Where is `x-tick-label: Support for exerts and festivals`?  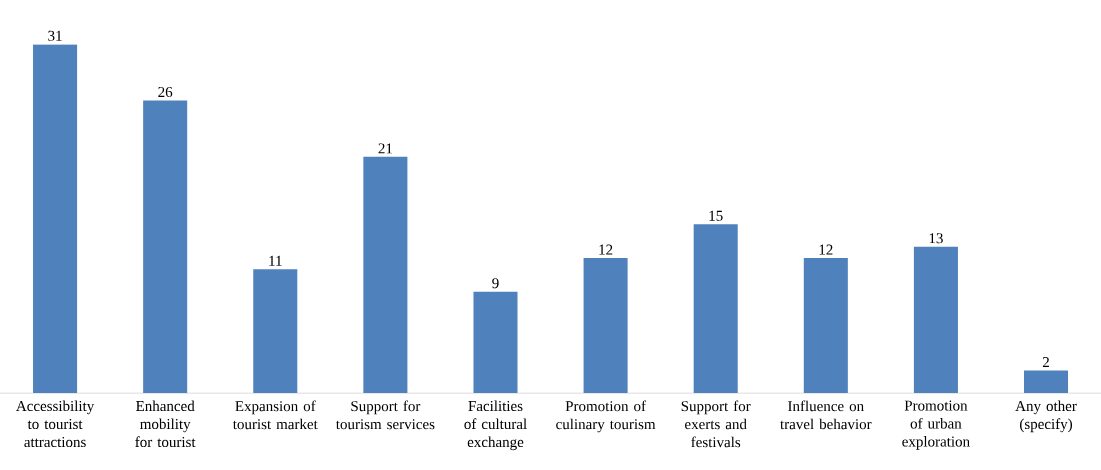 x-tick-label: Support for exerts and festivals is located at coordinates (716, 424).